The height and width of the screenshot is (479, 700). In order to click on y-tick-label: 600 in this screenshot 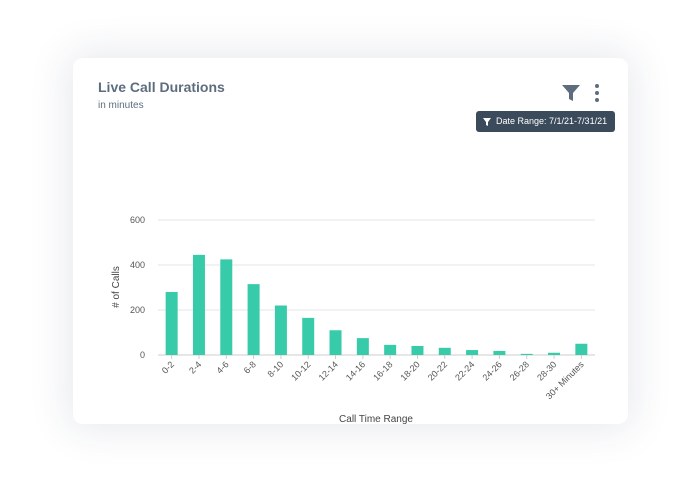, I will do `click(137, 220)`.